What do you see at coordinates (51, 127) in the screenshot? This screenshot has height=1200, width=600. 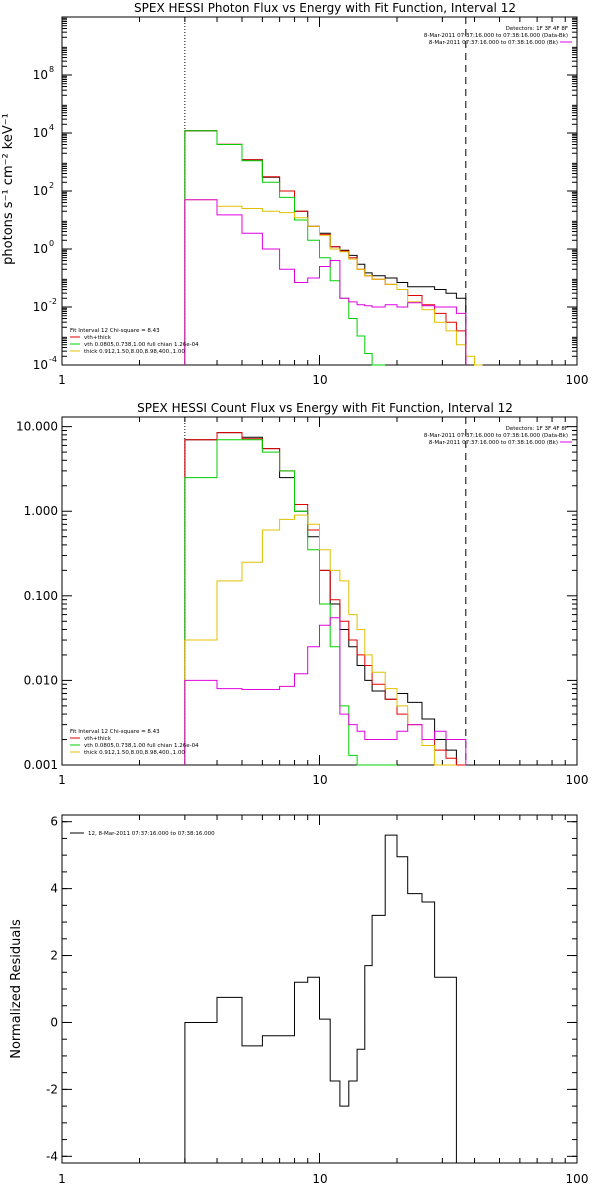 I see `y-tick-exponent: 4` at bounding box center [51, 127].